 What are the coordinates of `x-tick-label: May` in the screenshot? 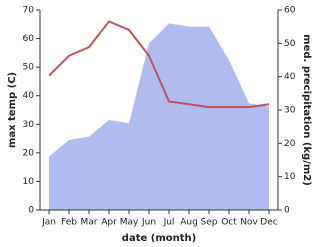 It's located at (129, 223).